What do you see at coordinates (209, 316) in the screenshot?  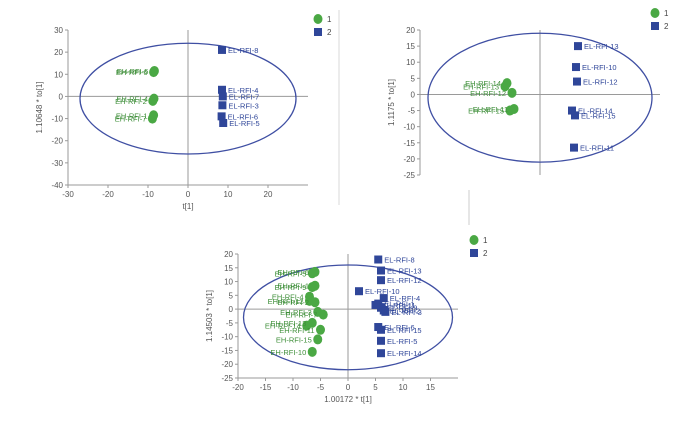 I see `y-axis-title: 1.14503 * to[1]` at bounding box center [209, 316].